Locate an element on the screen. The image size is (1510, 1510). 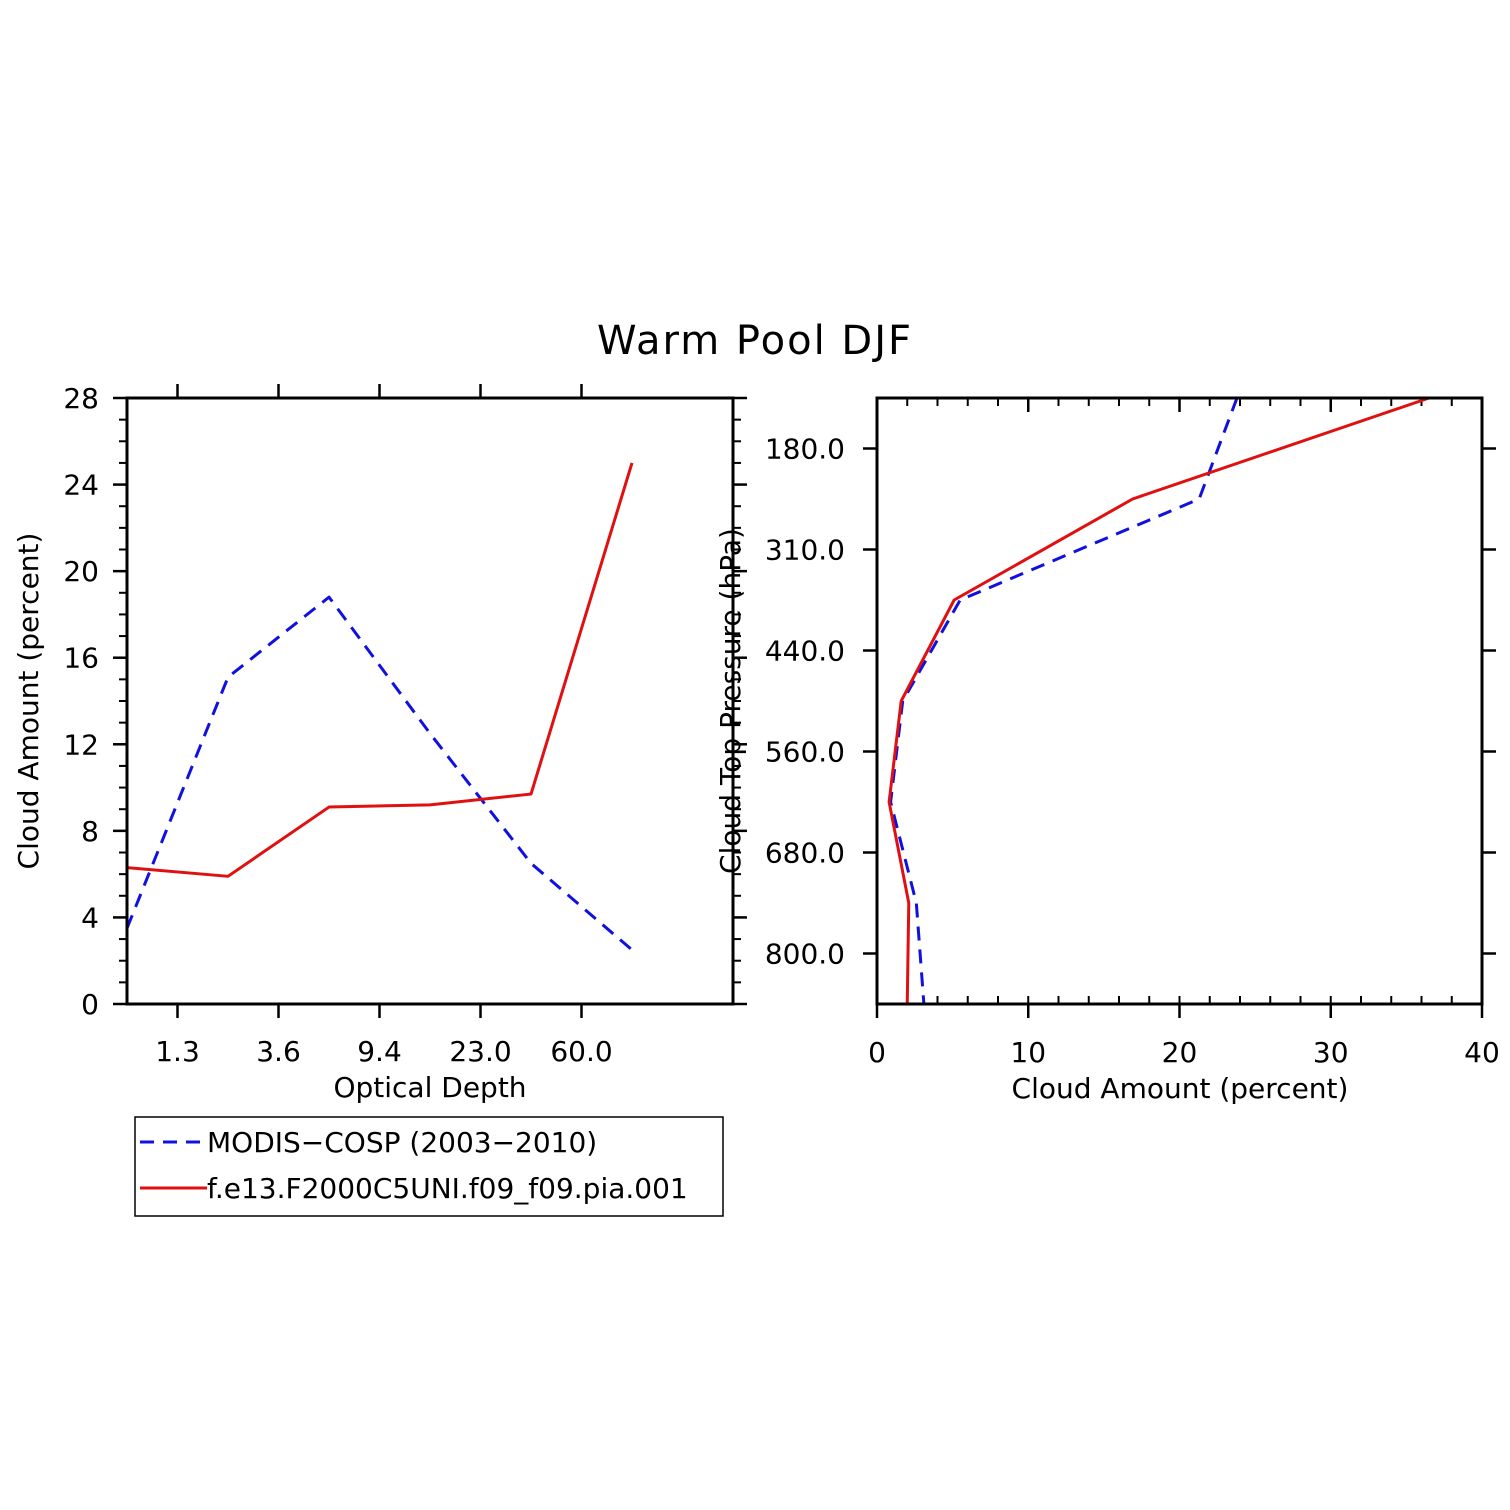
right-x-tick-label: 0 is located at coordinates (877, 1052).